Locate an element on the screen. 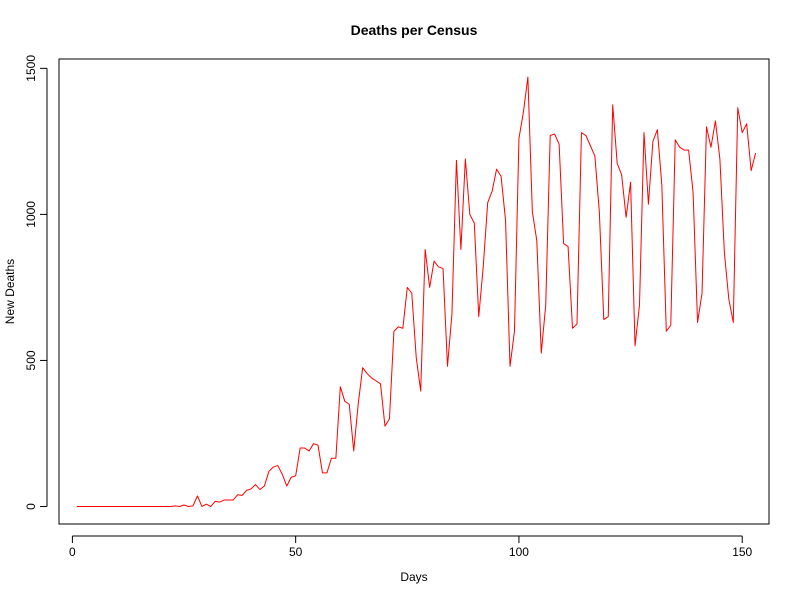  y-axis-label: New Deaths is located at coordinates (10, 291).